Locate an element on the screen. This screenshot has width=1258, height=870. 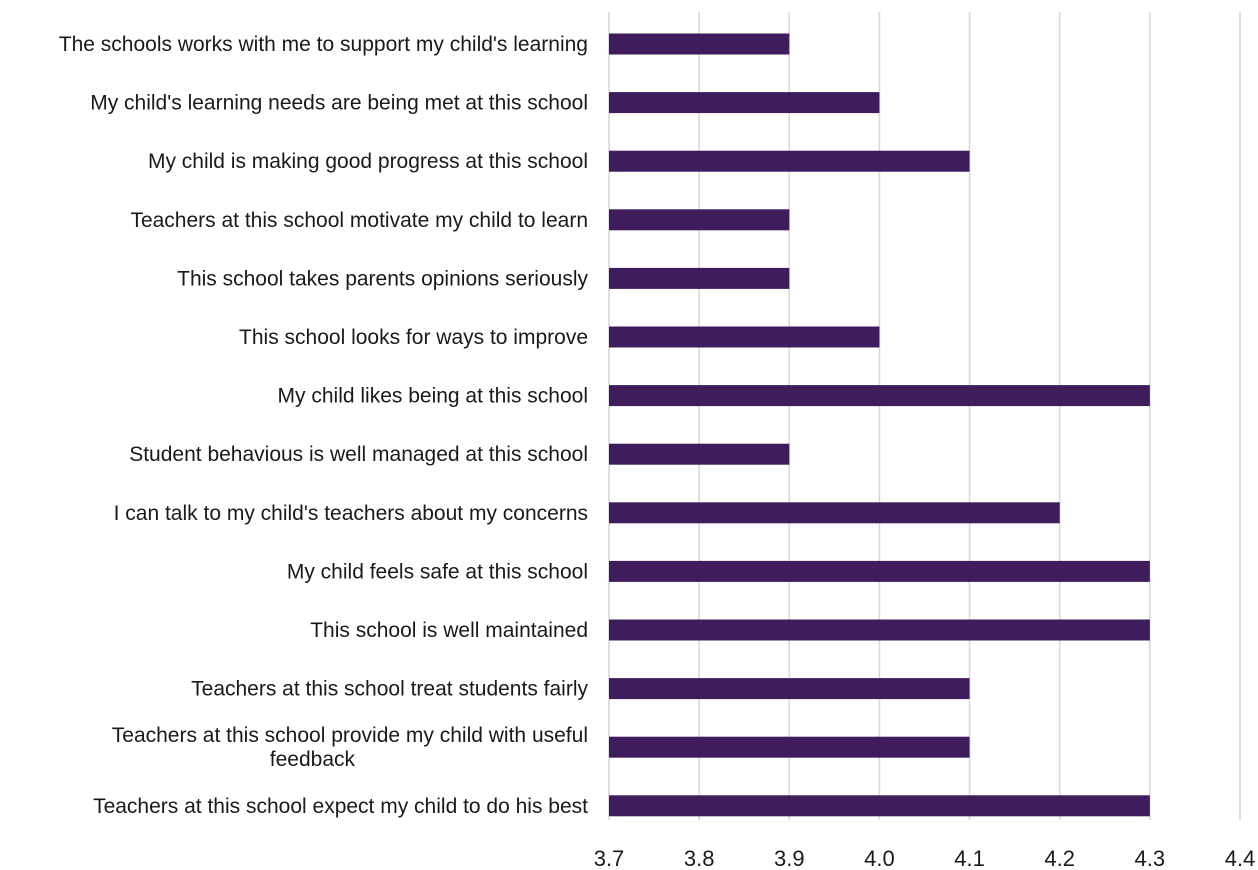
x-axis-tick-labels: 3.7 3.8 3.9 4.0 4.1 4.2 4.3 4.4 is located at coordinates (925, 858).